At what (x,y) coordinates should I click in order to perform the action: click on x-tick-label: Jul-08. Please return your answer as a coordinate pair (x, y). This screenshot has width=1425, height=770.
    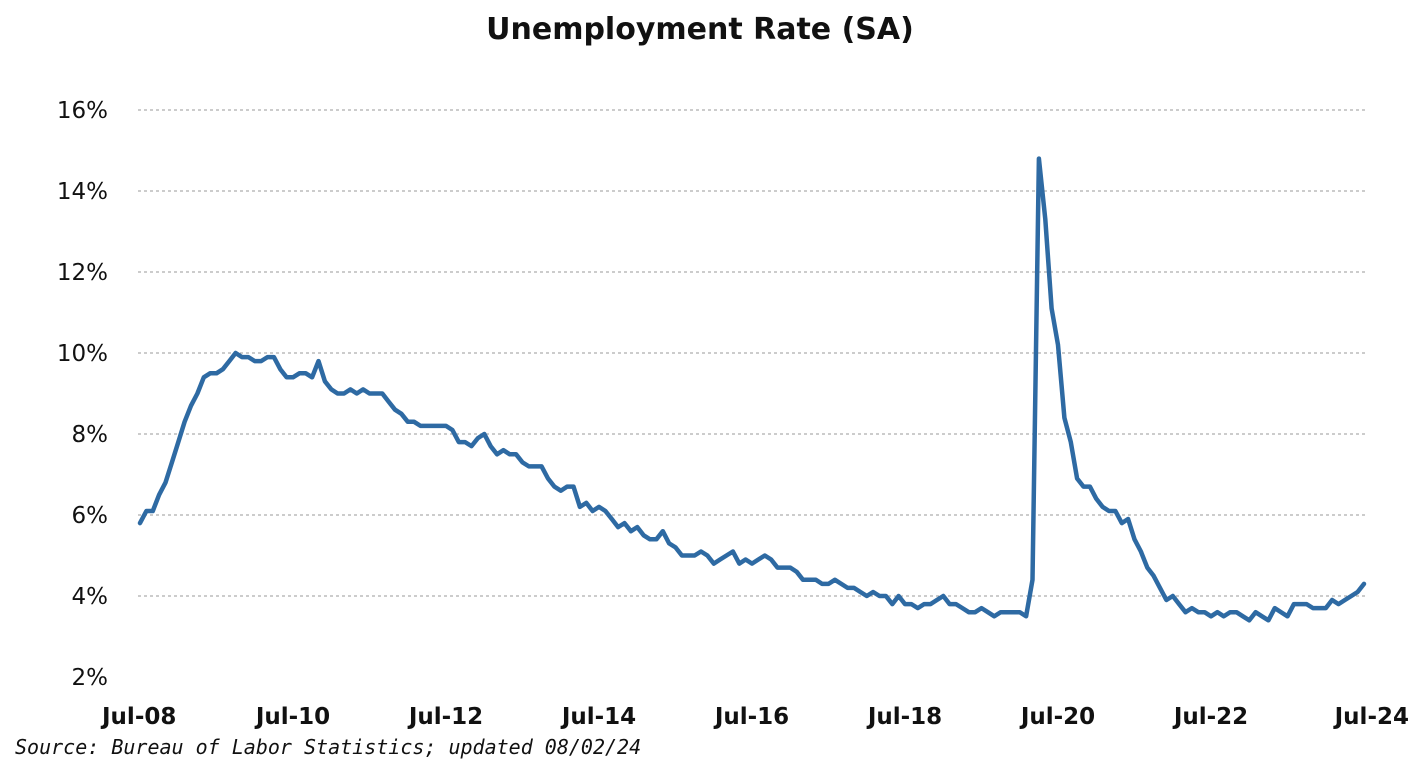
    Looking at the image, I should click on (138, 717).